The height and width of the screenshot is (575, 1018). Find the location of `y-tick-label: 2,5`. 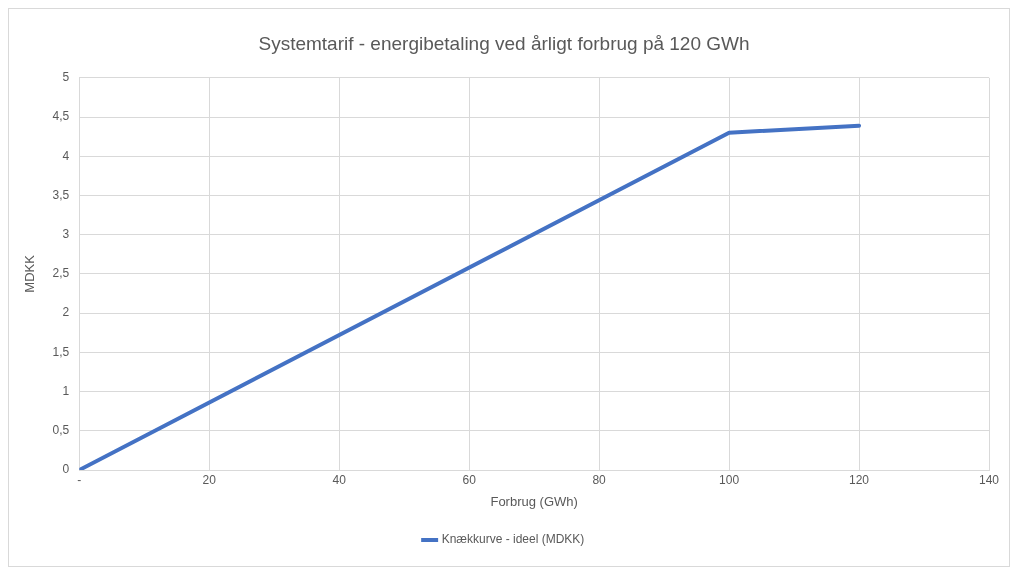

y-tick-label: 2,5 is located at coordinates (61, 273).